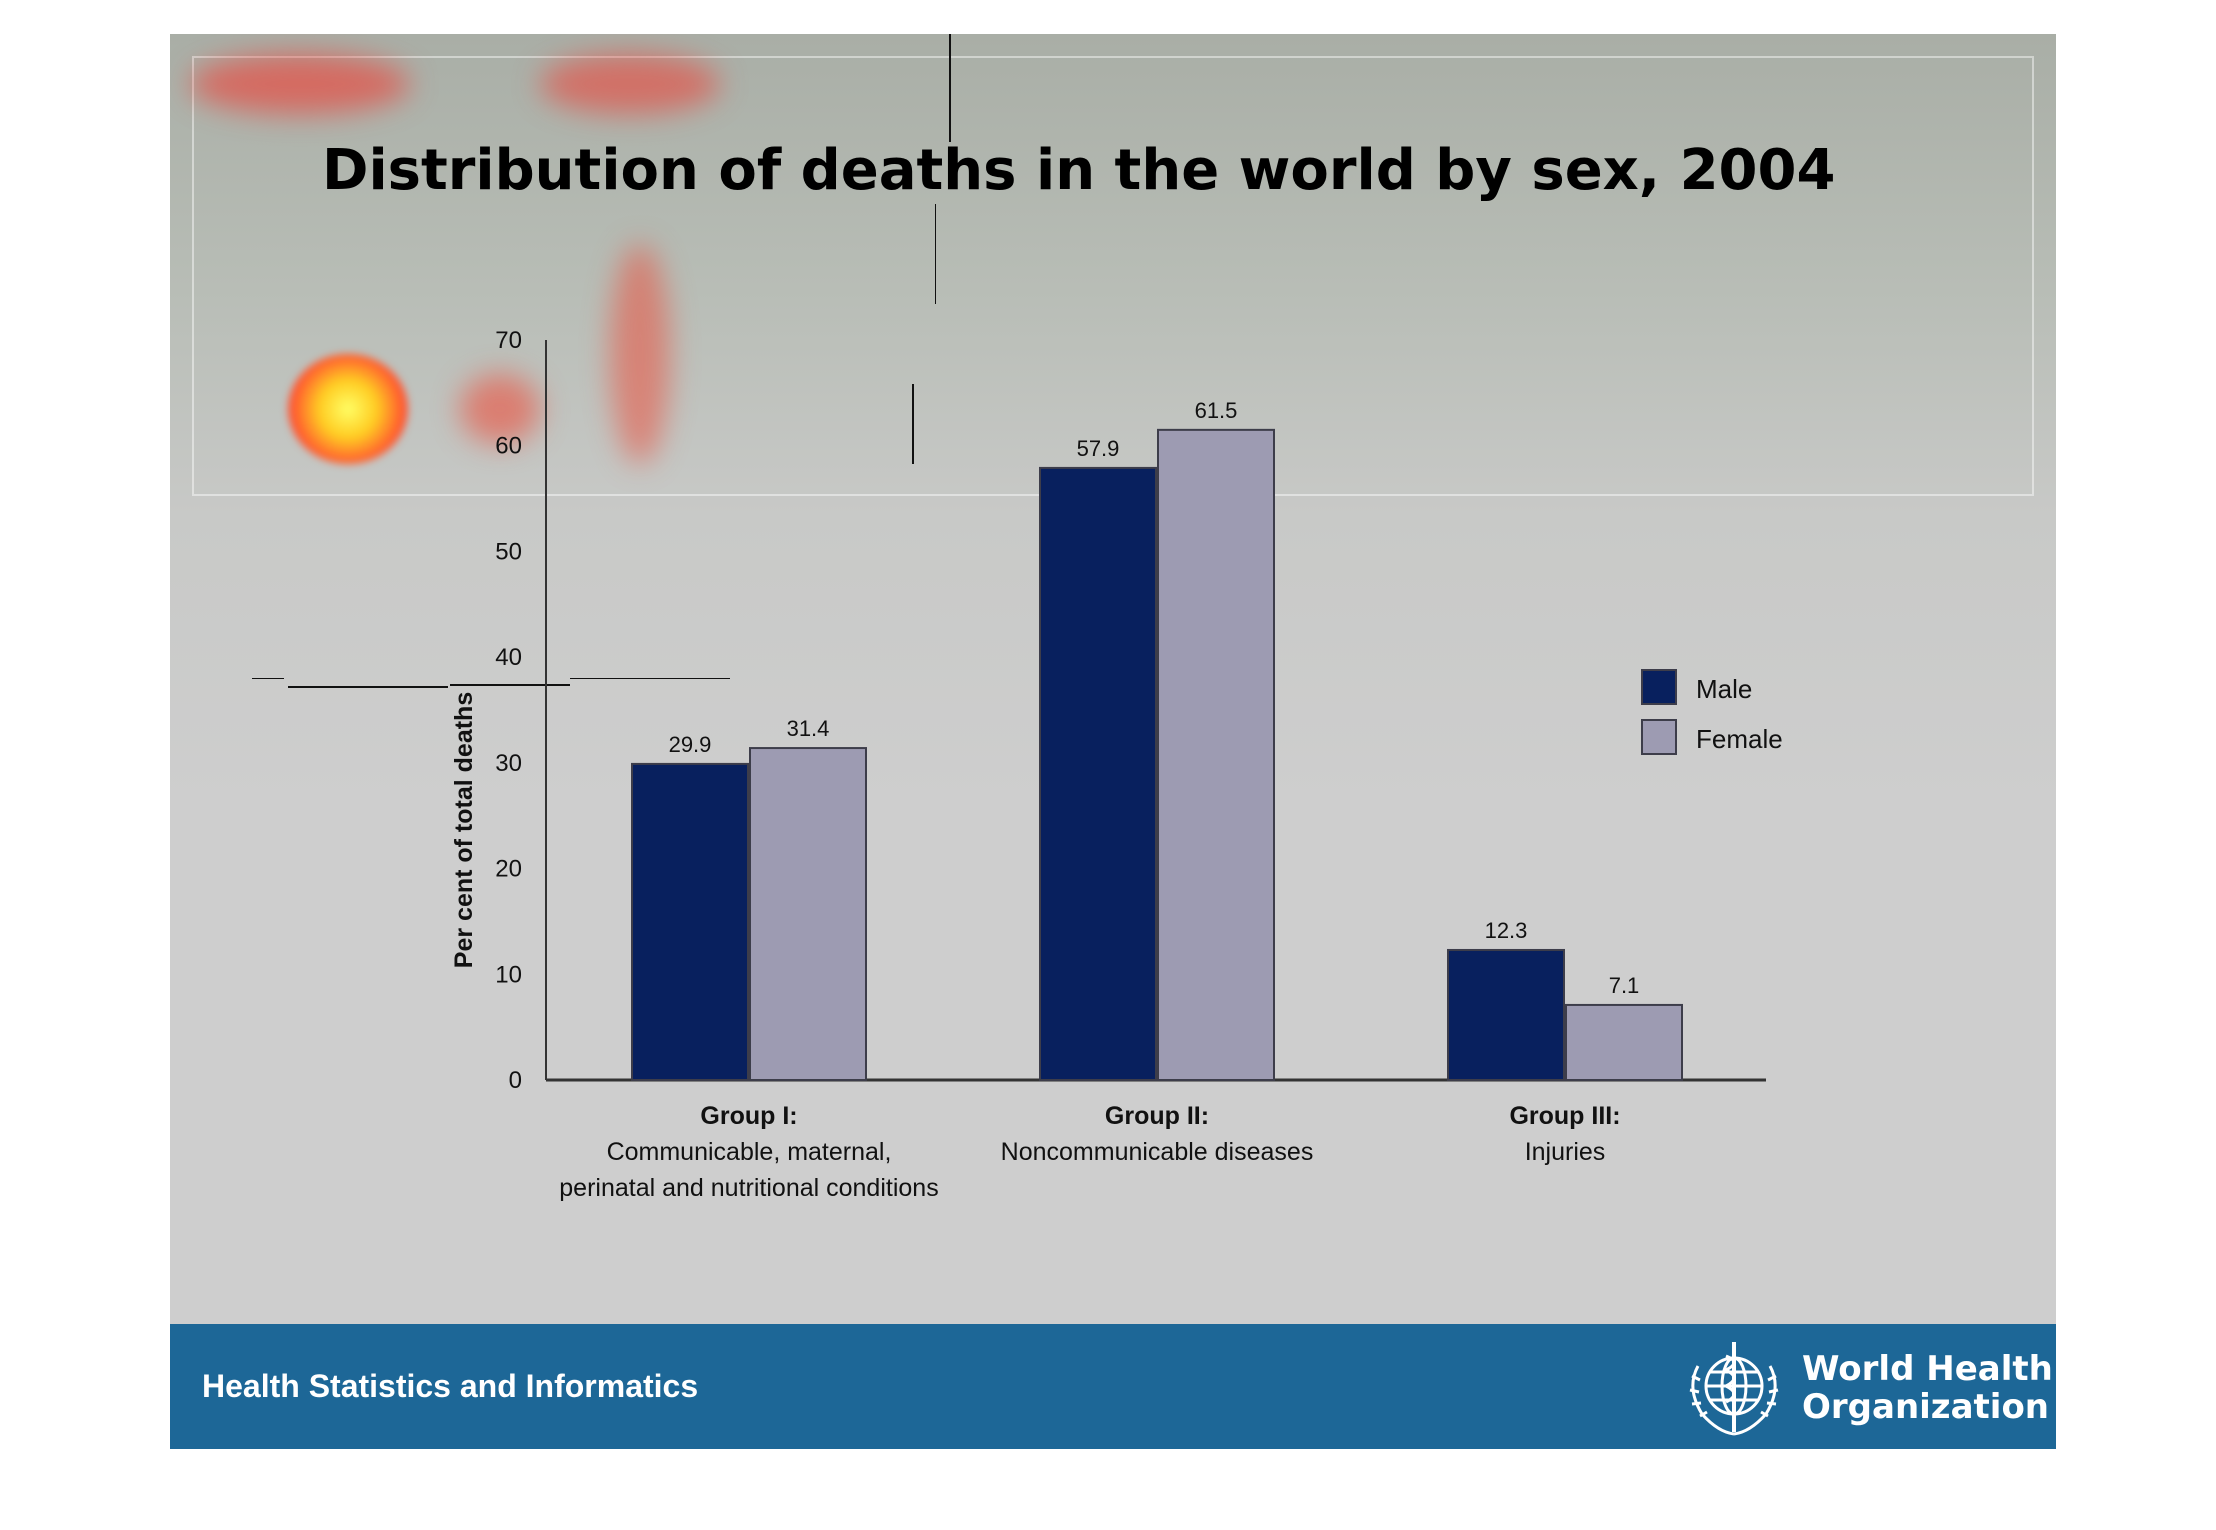  What do you see at coordinates (1565, 1152) in the screenshot?
I see `category-description: Injuries` at bounding box center [1565, 1152].